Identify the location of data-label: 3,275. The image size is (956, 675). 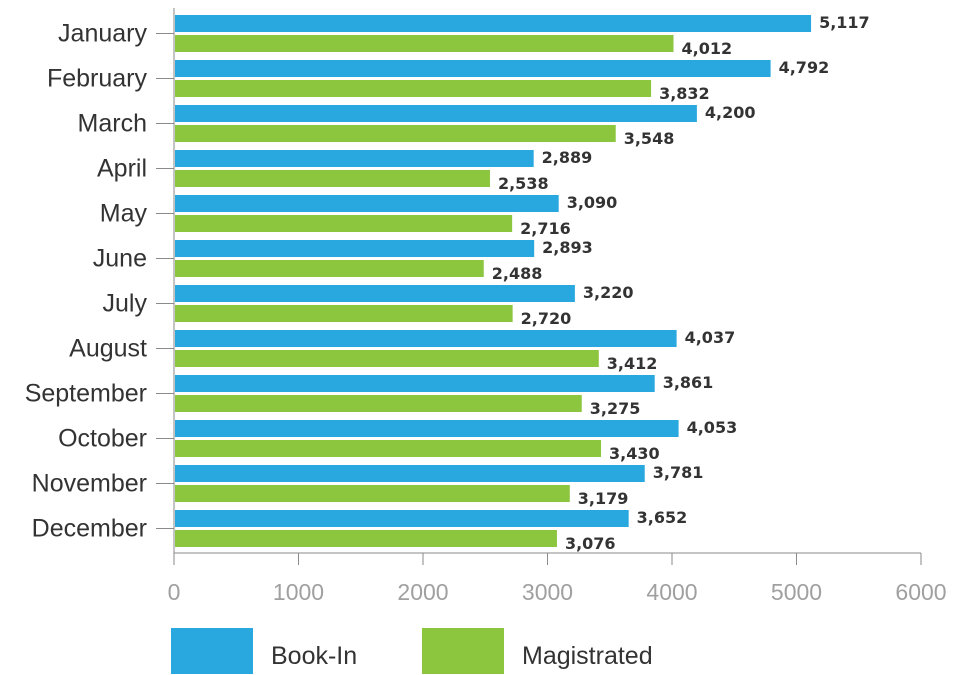
(615, 408).